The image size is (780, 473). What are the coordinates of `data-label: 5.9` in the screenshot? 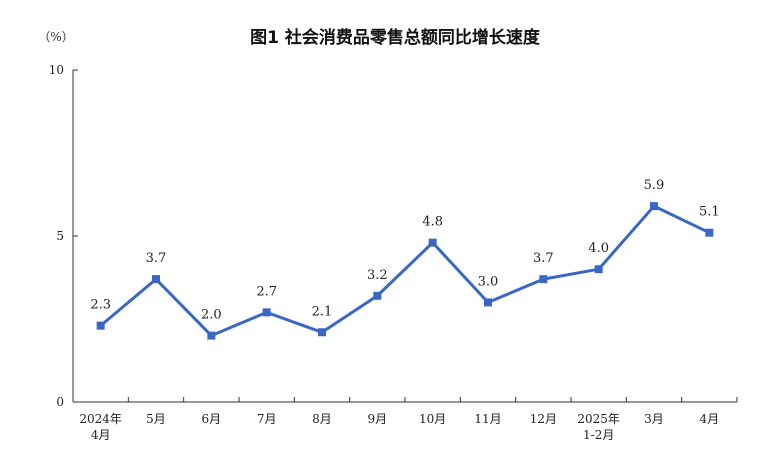 It's located at (654, 185).